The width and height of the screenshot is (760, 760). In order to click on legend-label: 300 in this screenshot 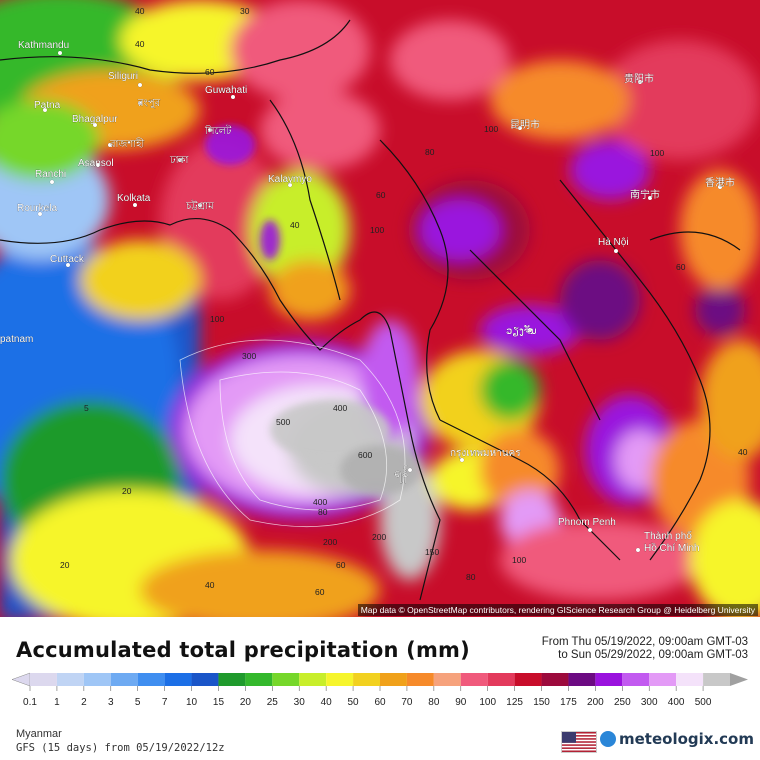, I will do `click(649, 702)`.